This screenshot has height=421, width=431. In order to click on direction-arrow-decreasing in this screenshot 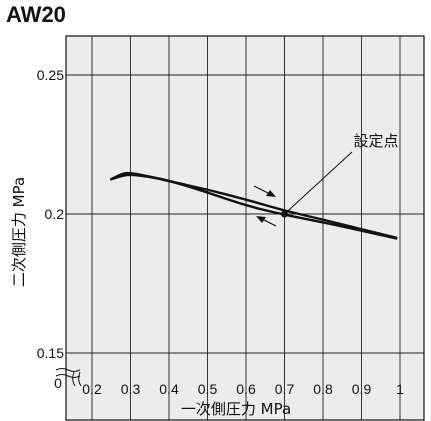, I will do `click(266, 221)`.